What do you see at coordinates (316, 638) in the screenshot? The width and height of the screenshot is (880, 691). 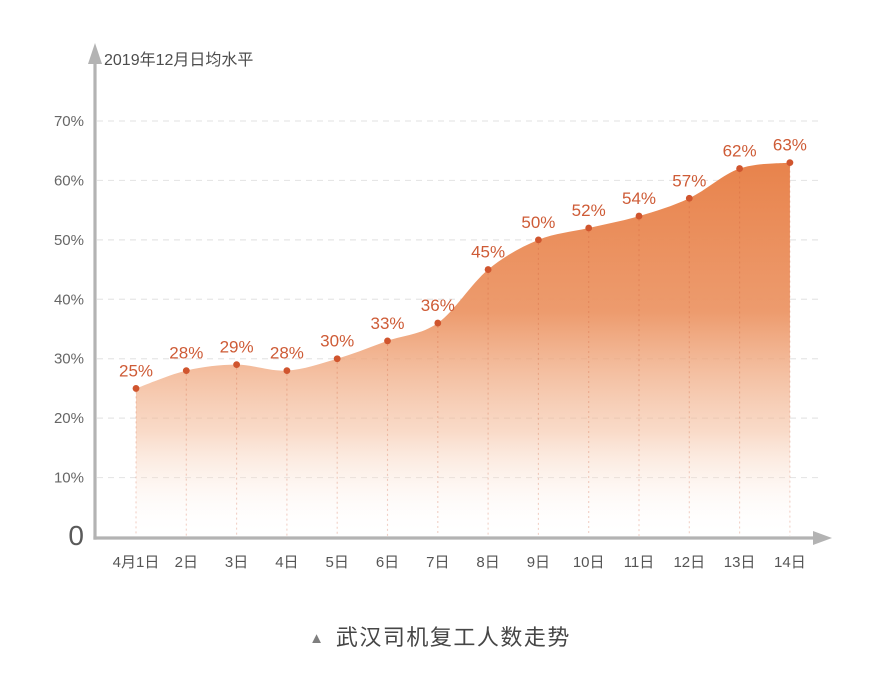 I see `caption-triangle-icon: ▲` at bounding box center [316, 638].